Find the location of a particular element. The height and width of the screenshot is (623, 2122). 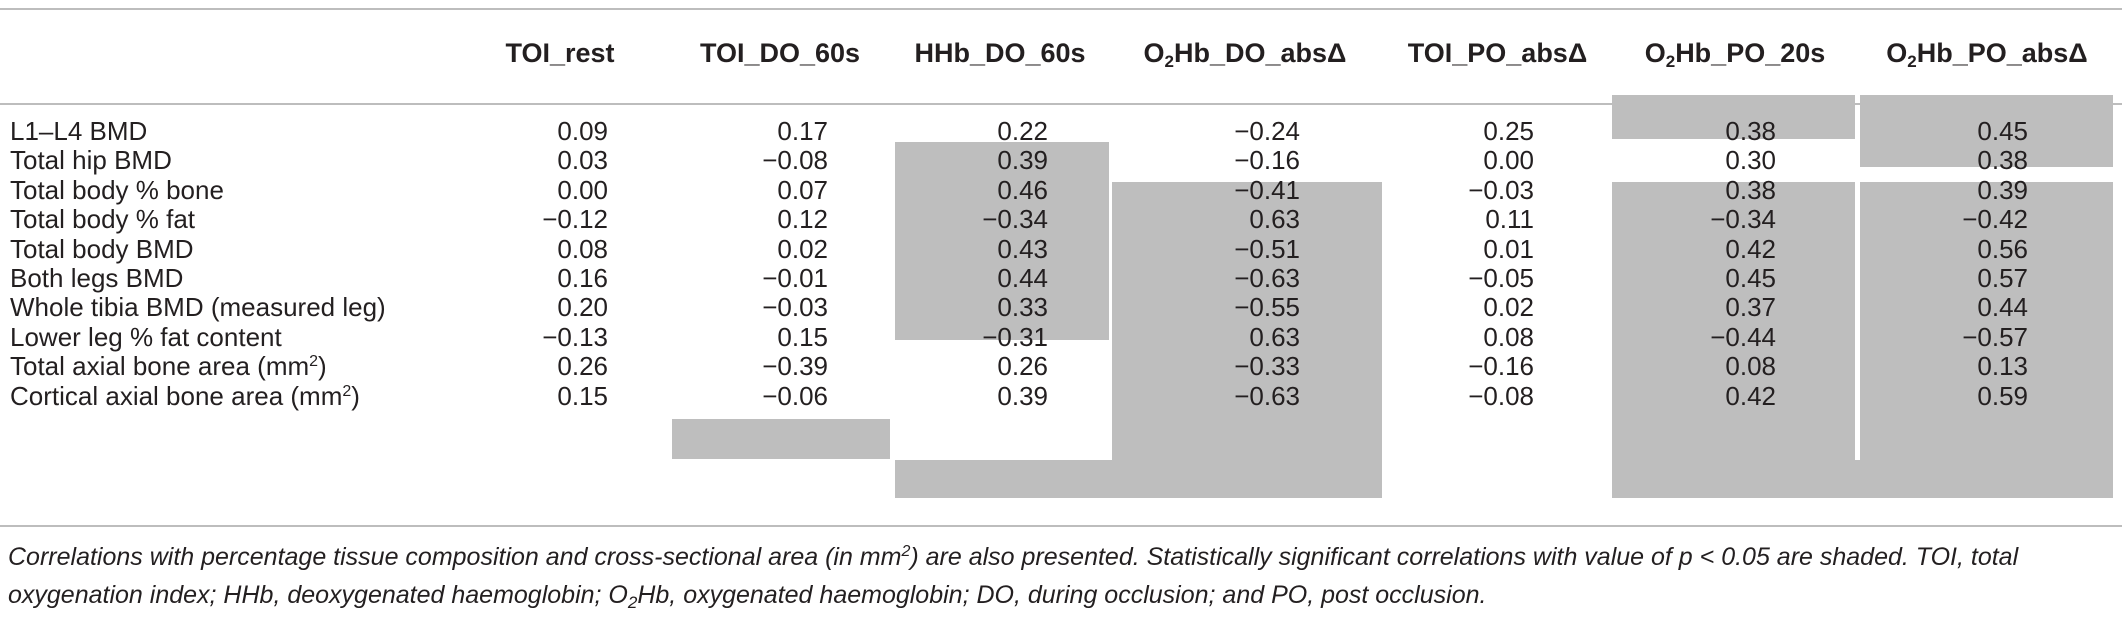

table-cell: 0.12 is located at coordinates (802, 219).